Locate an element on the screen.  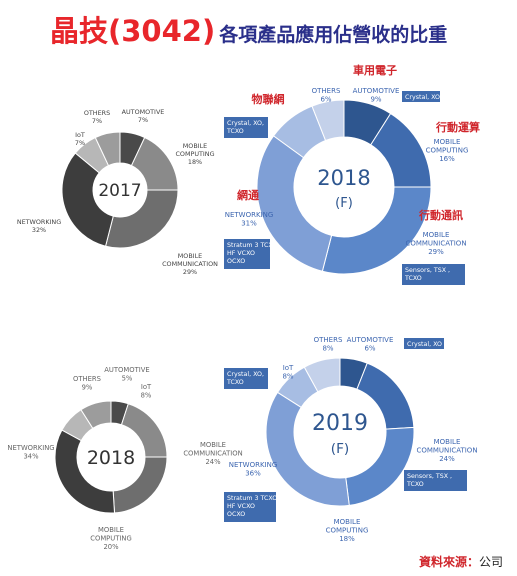
donut-center-label: 2019 is located at coordinates (340, 423).